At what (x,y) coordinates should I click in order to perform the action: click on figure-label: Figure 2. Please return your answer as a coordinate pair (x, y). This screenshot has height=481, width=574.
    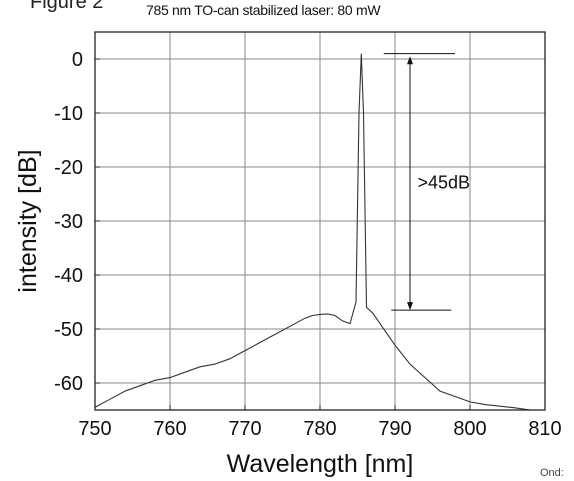
    Looking at the image, I should click on (67, 6).